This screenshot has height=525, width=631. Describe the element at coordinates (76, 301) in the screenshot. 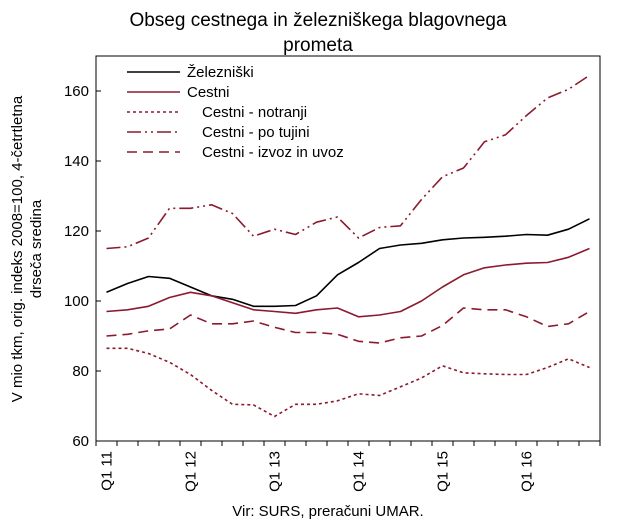

I see `y-tick-label: 100` at that location.